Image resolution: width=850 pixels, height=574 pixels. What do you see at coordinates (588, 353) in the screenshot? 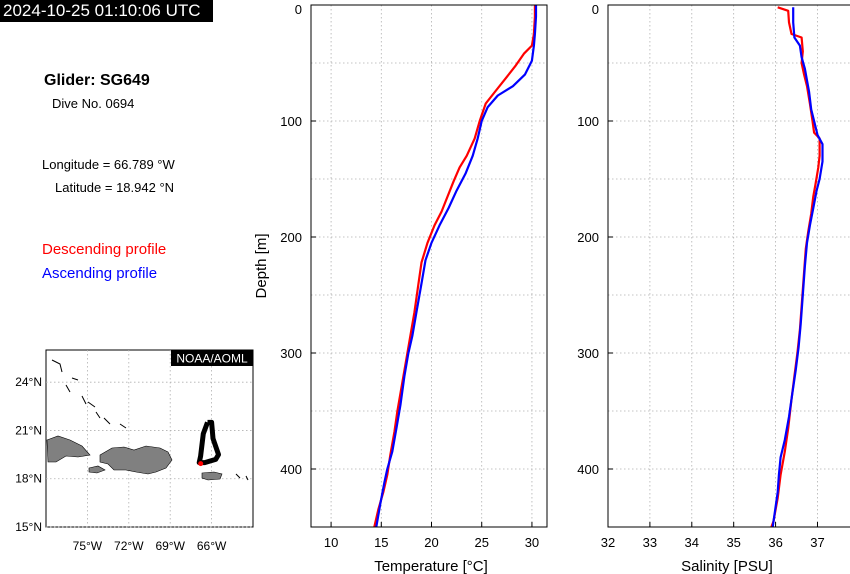
I see `salinity-ytick-label: 300` at bounding box center [588, 353].